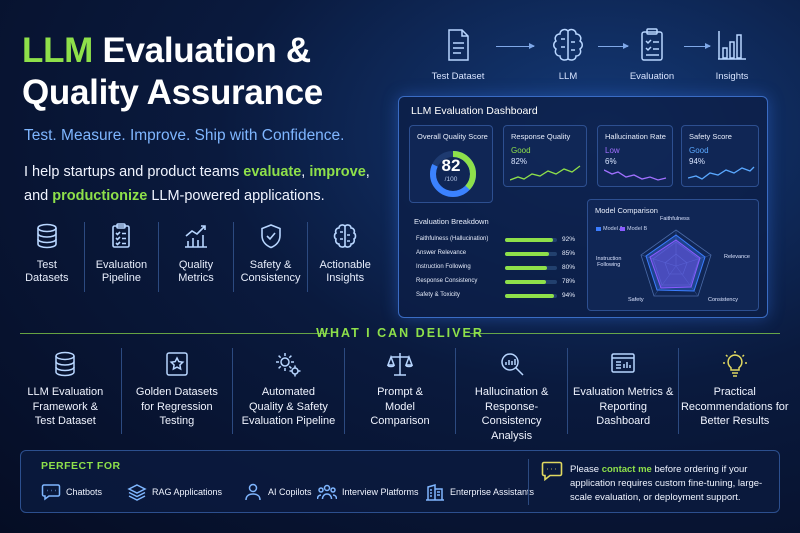  Describe the element at coordinates (187, 492) in the screenshot. I see `use-case-label: RAG Applications` at that location.